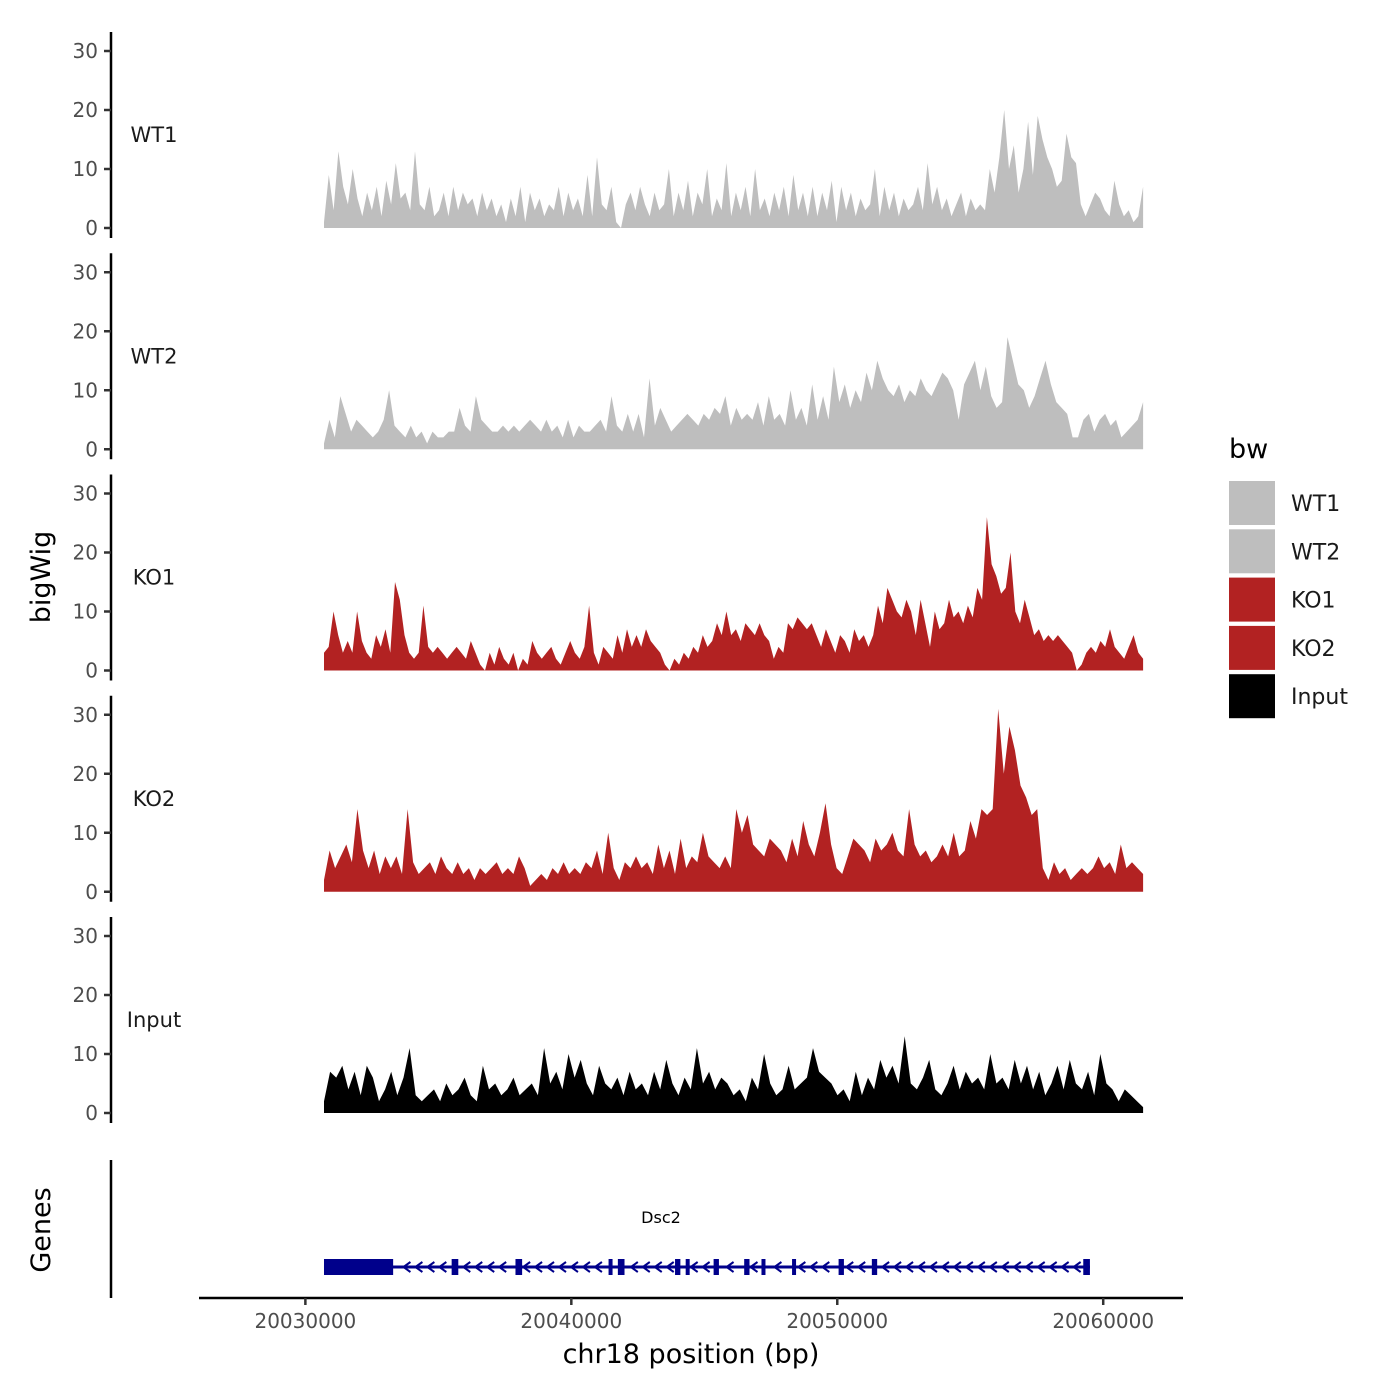  Describe the element at coordinates (1315, 504) in the screenshot. I see `legend-label-wt1: WT1` at that location.